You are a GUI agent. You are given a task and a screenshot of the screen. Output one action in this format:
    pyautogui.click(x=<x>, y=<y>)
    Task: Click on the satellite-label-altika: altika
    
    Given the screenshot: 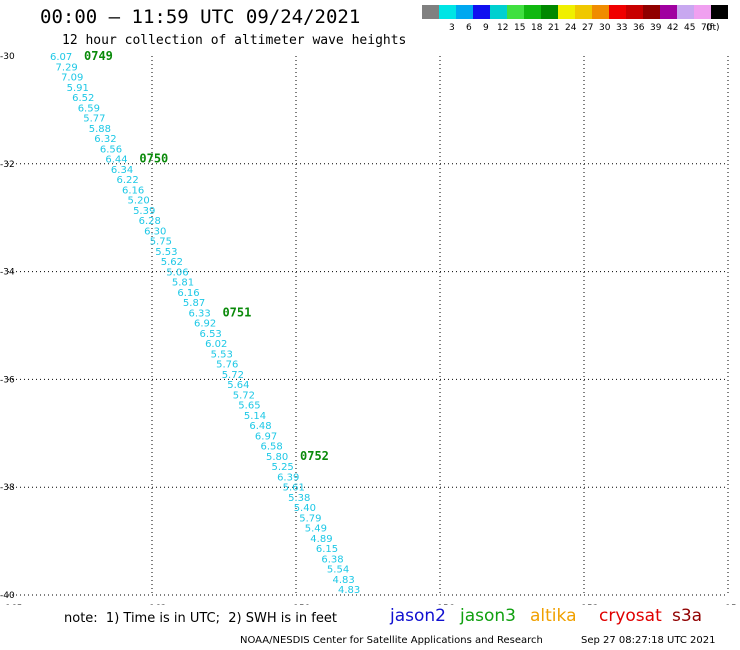 What is the action you would take?
    pyautogui.click(x=553, y=616)
    